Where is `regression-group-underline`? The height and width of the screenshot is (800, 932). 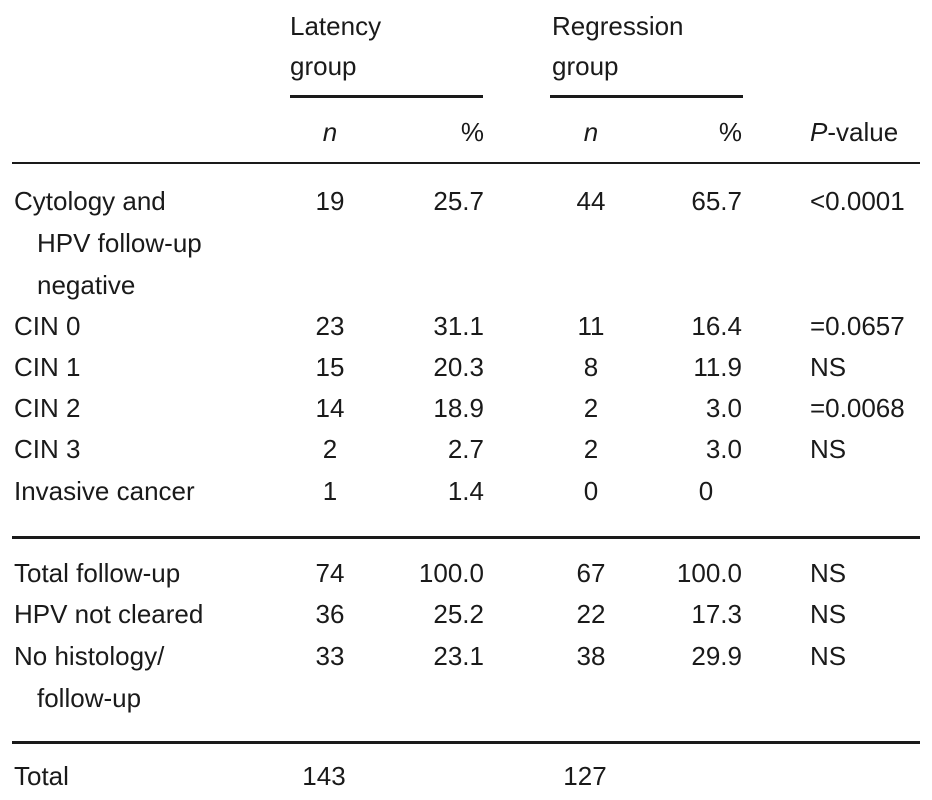 regression-group-underline is located at coordinates (646, 96).